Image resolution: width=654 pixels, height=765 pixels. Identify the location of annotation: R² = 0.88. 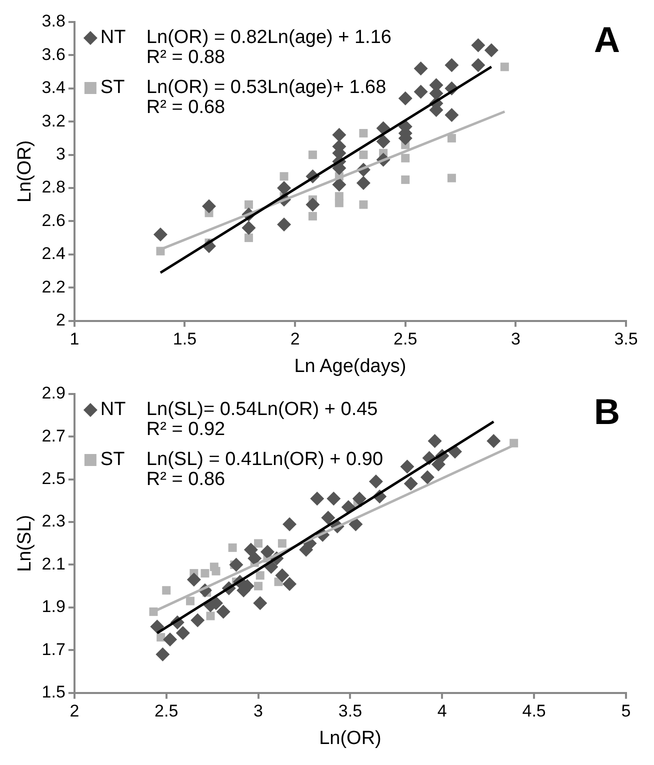
(186, 57).